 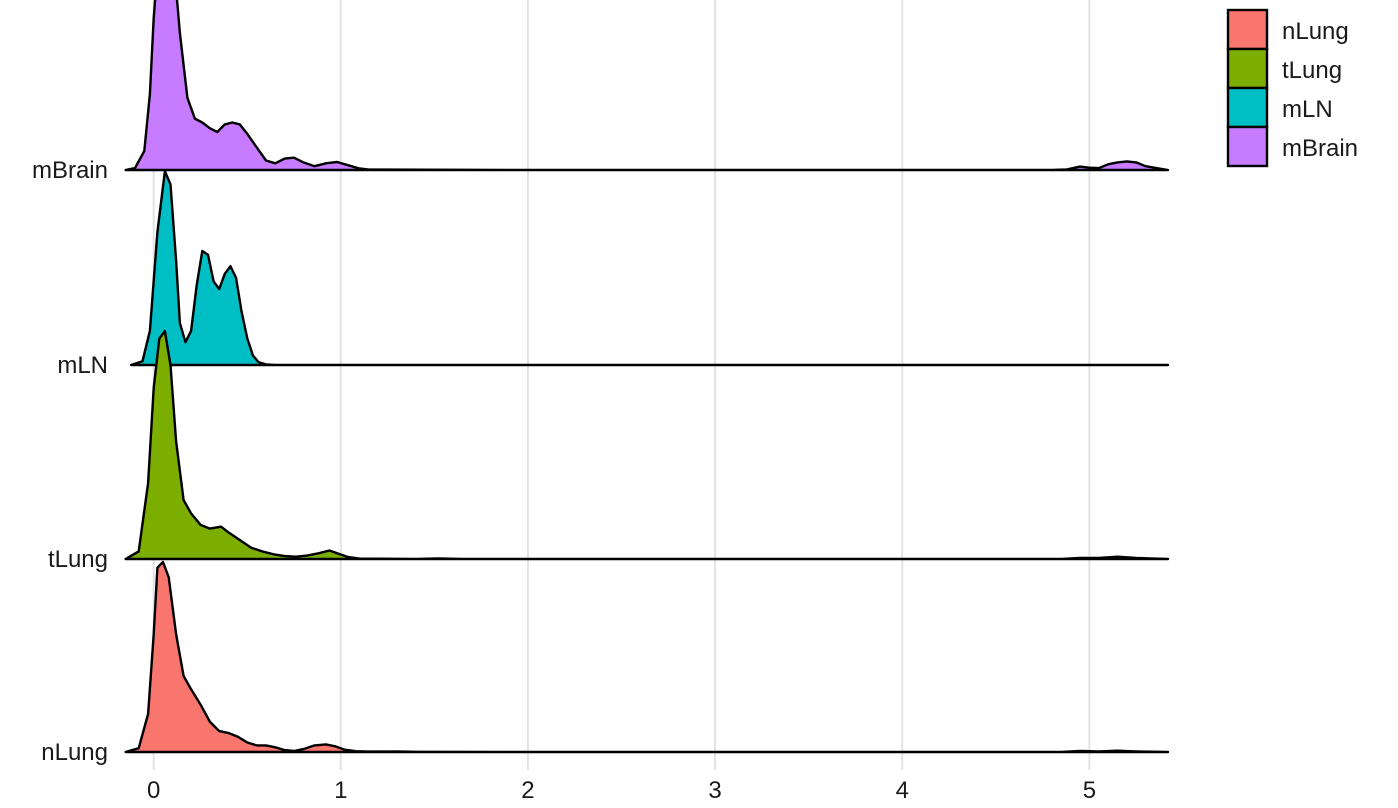 What do you see at coordinates (70, 461) in the screenshot?
I see `y-axis-labels: nLung tLung mLN mBrain` at bounding box center [70, 461].